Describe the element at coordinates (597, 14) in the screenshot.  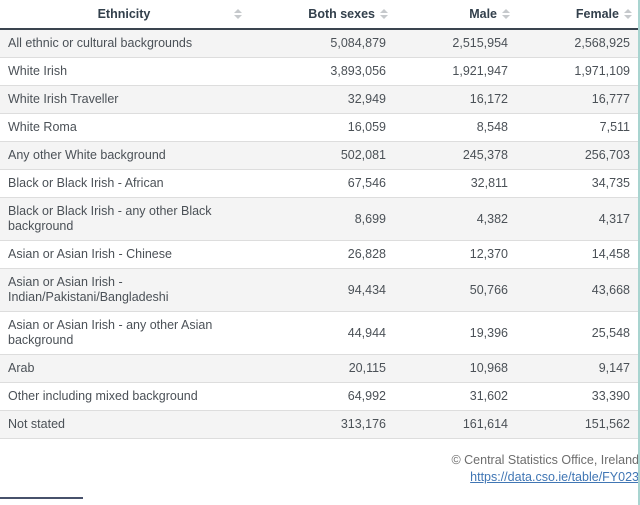
I see `column-header-female-label: Female` at that location.